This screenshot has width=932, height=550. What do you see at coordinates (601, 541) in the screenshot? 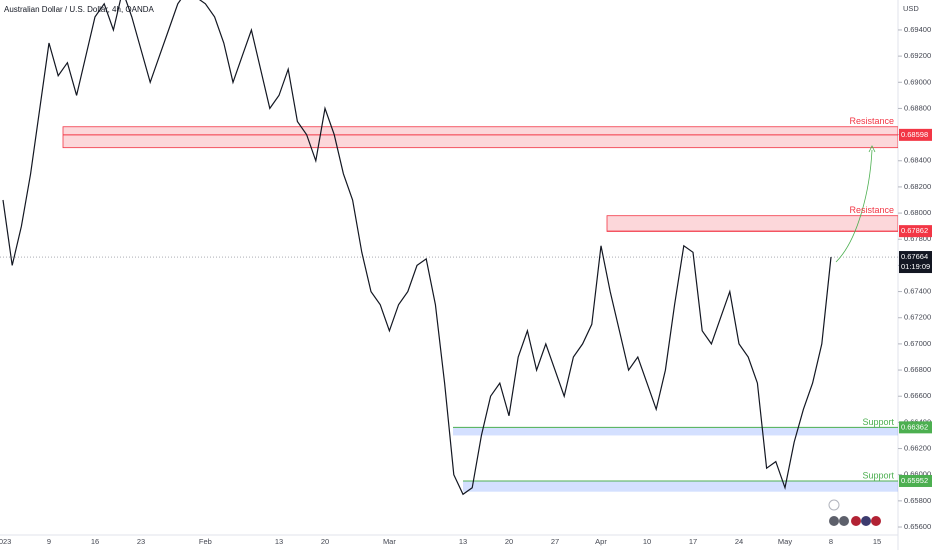
I see `x-tick-label: Apr` at bounding box center [601, 541].